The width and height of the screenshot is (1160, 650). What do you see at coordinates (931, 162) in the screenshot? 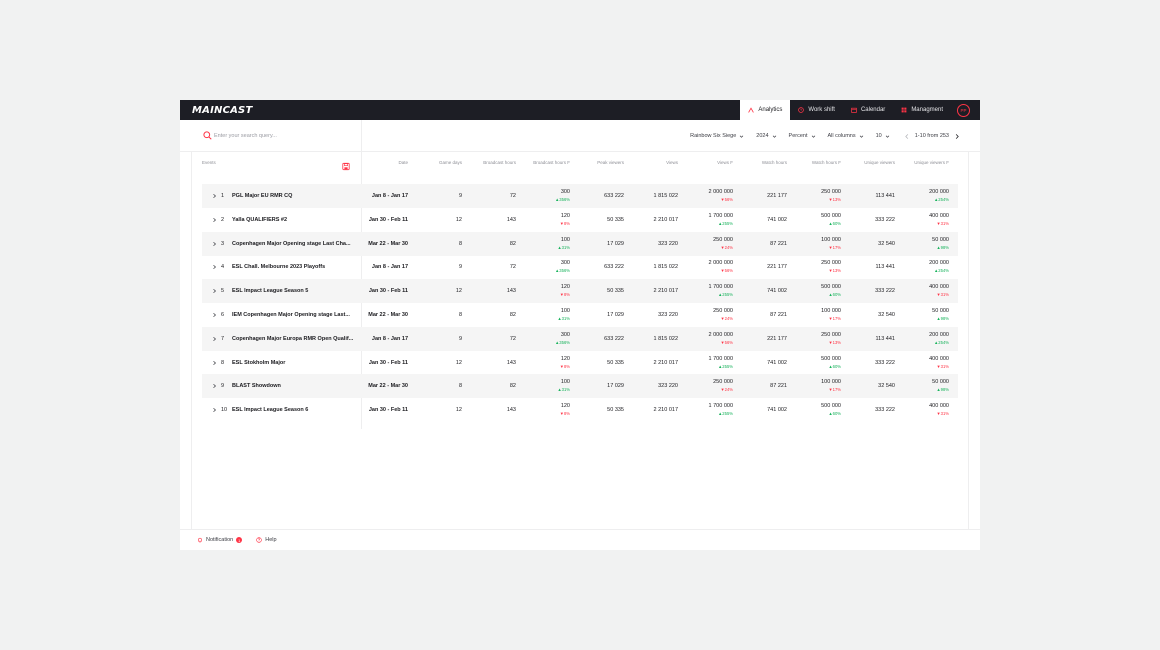
I see `column-header: Unique viewers F` at bounding box center [931, 162].